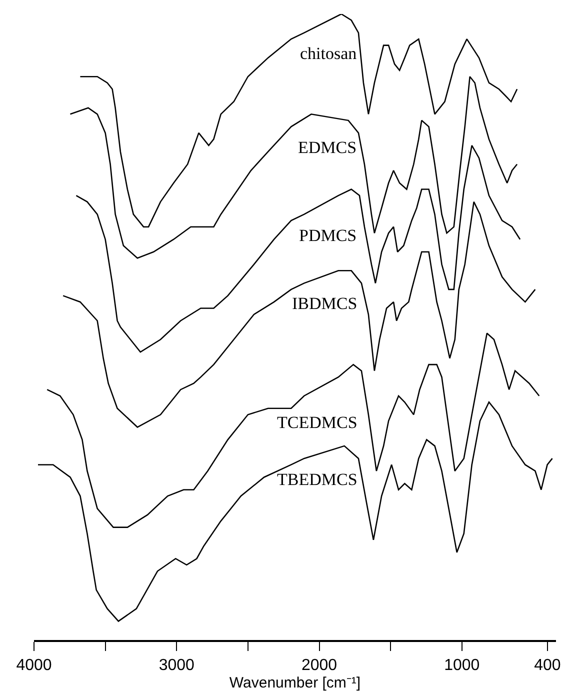 The width and height of the screenshot is (566, 699). What do you see at coordinates (319, 665) in the screenshot?
I see `x-tick-label: 2000` at bounding box center [319, 665].